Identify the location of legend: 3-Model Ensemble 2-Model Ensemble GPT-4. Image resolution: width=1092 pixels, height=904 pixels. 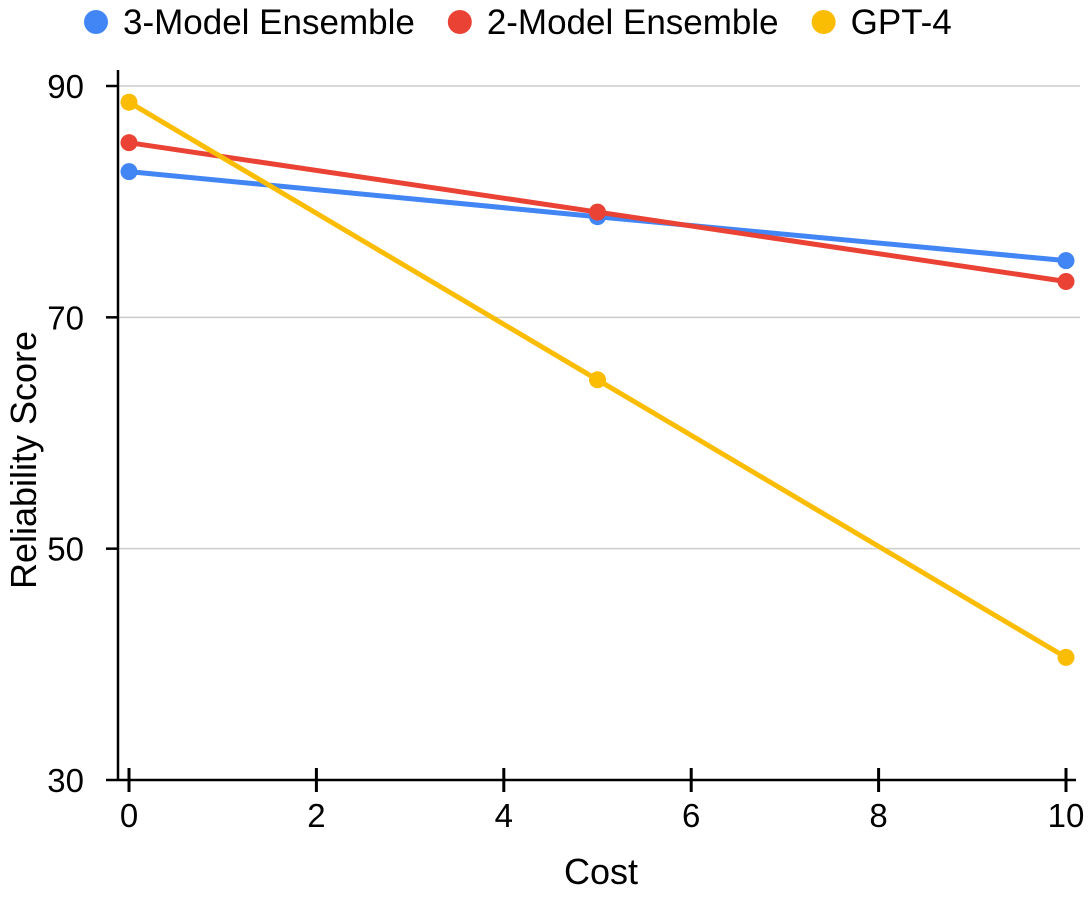
(518, 22).